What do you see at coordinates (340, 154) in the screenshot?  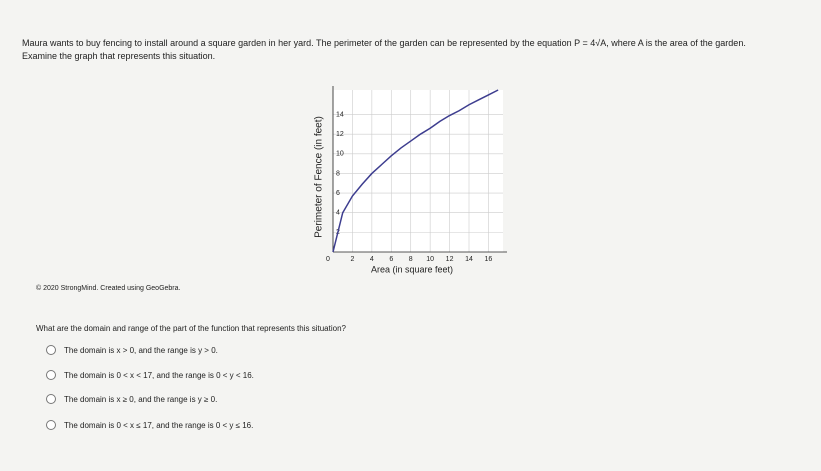 I see `y-tick-label: 10` at bounding box center [340, 154].